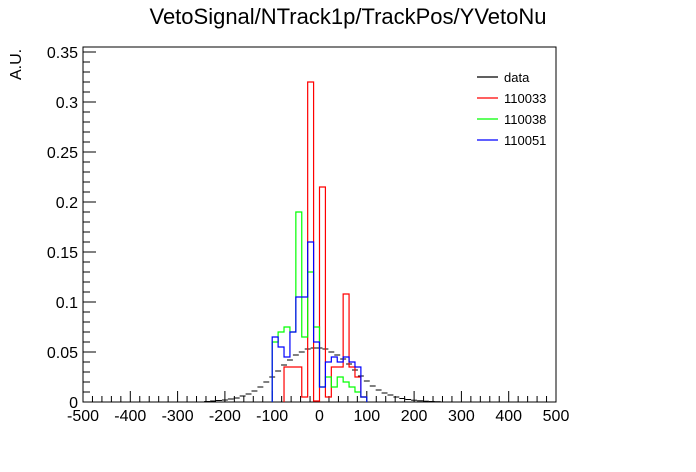 The image size is (696, 472). Describe the element at coordinates (62, 353) in the screenshot. I see `y-tick-label: 0.05` at that location.